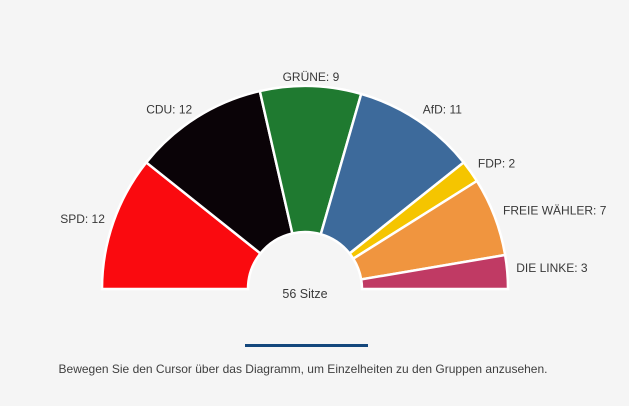 Image resolution: width=629 pixels, height=406 pixels. What do you see at coordinates (552, 268) in the screenshot?
I see `party-label-die-linke: DIE LINKE: 3` at bounding box center [552, 268].